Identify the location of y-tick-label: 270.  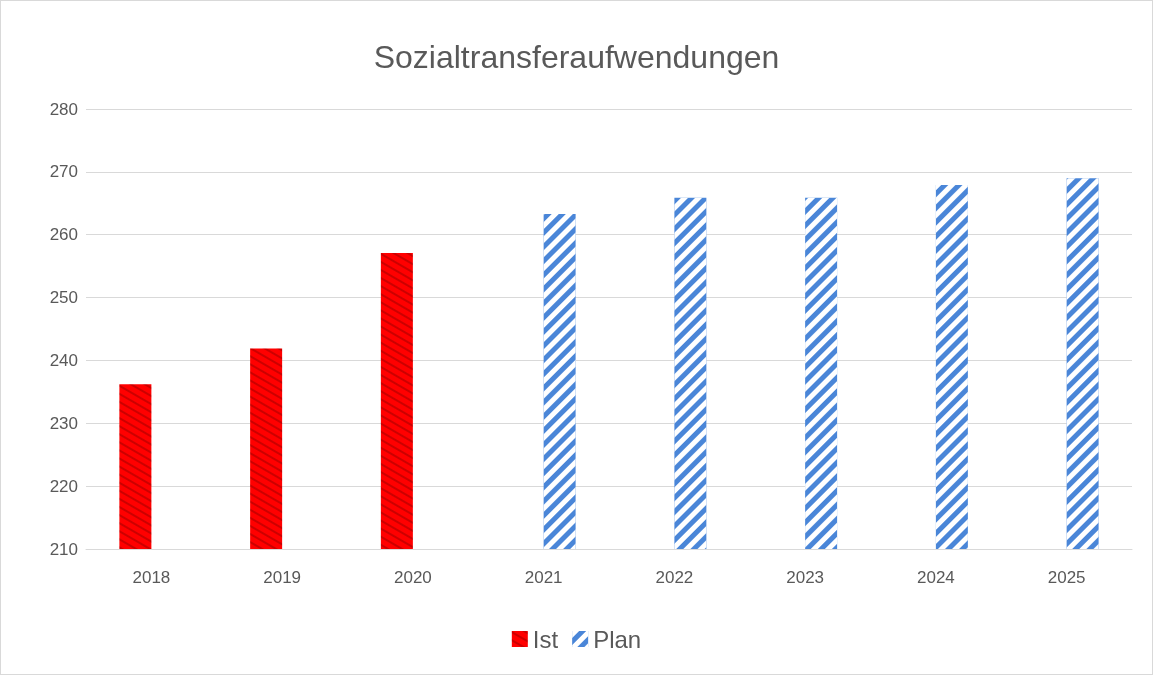
(63, 172).